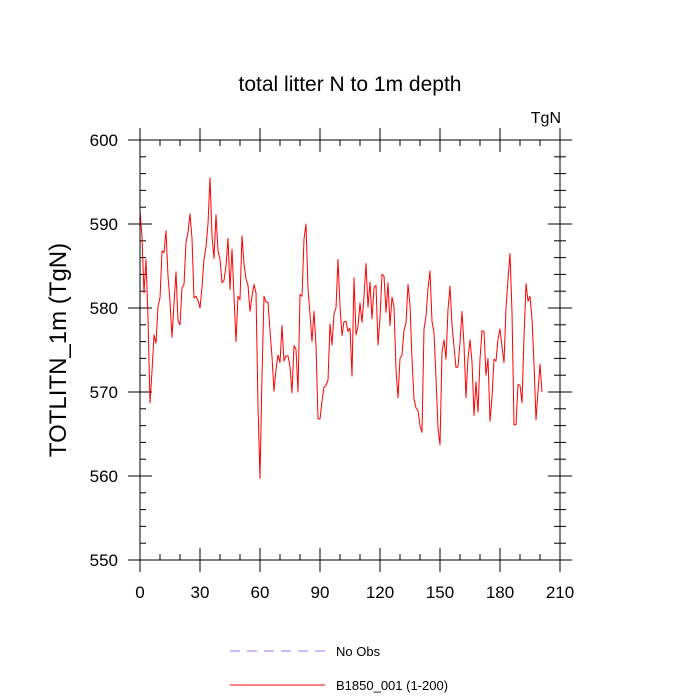 This screenshot has width=700, height=700. What do you see at coordinates (104, 392) in the screenshot?
I see `y-tick-label: 570` at bounding box center [104, 392].